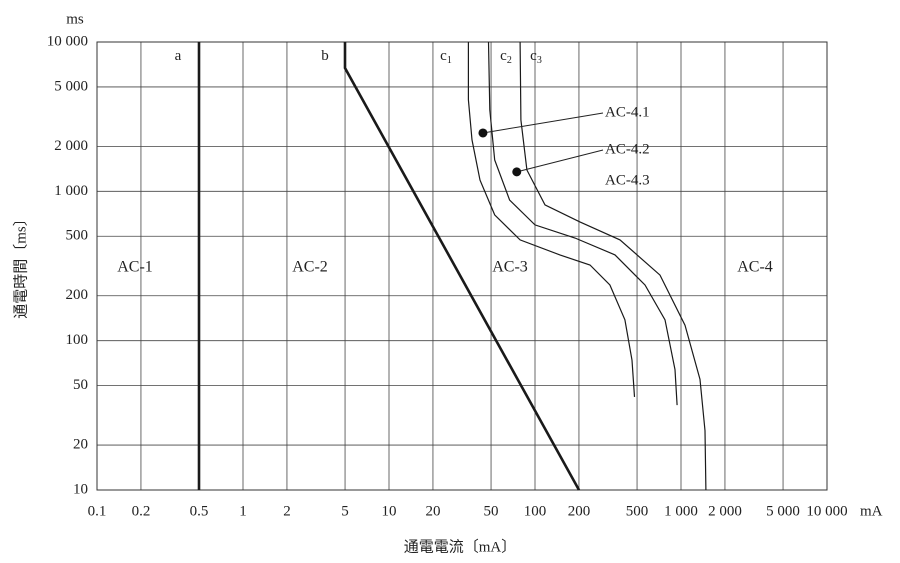 The width and height of the screenshot is (900, 563). I want to click on y-tick-label: 200, so click(77, 295).